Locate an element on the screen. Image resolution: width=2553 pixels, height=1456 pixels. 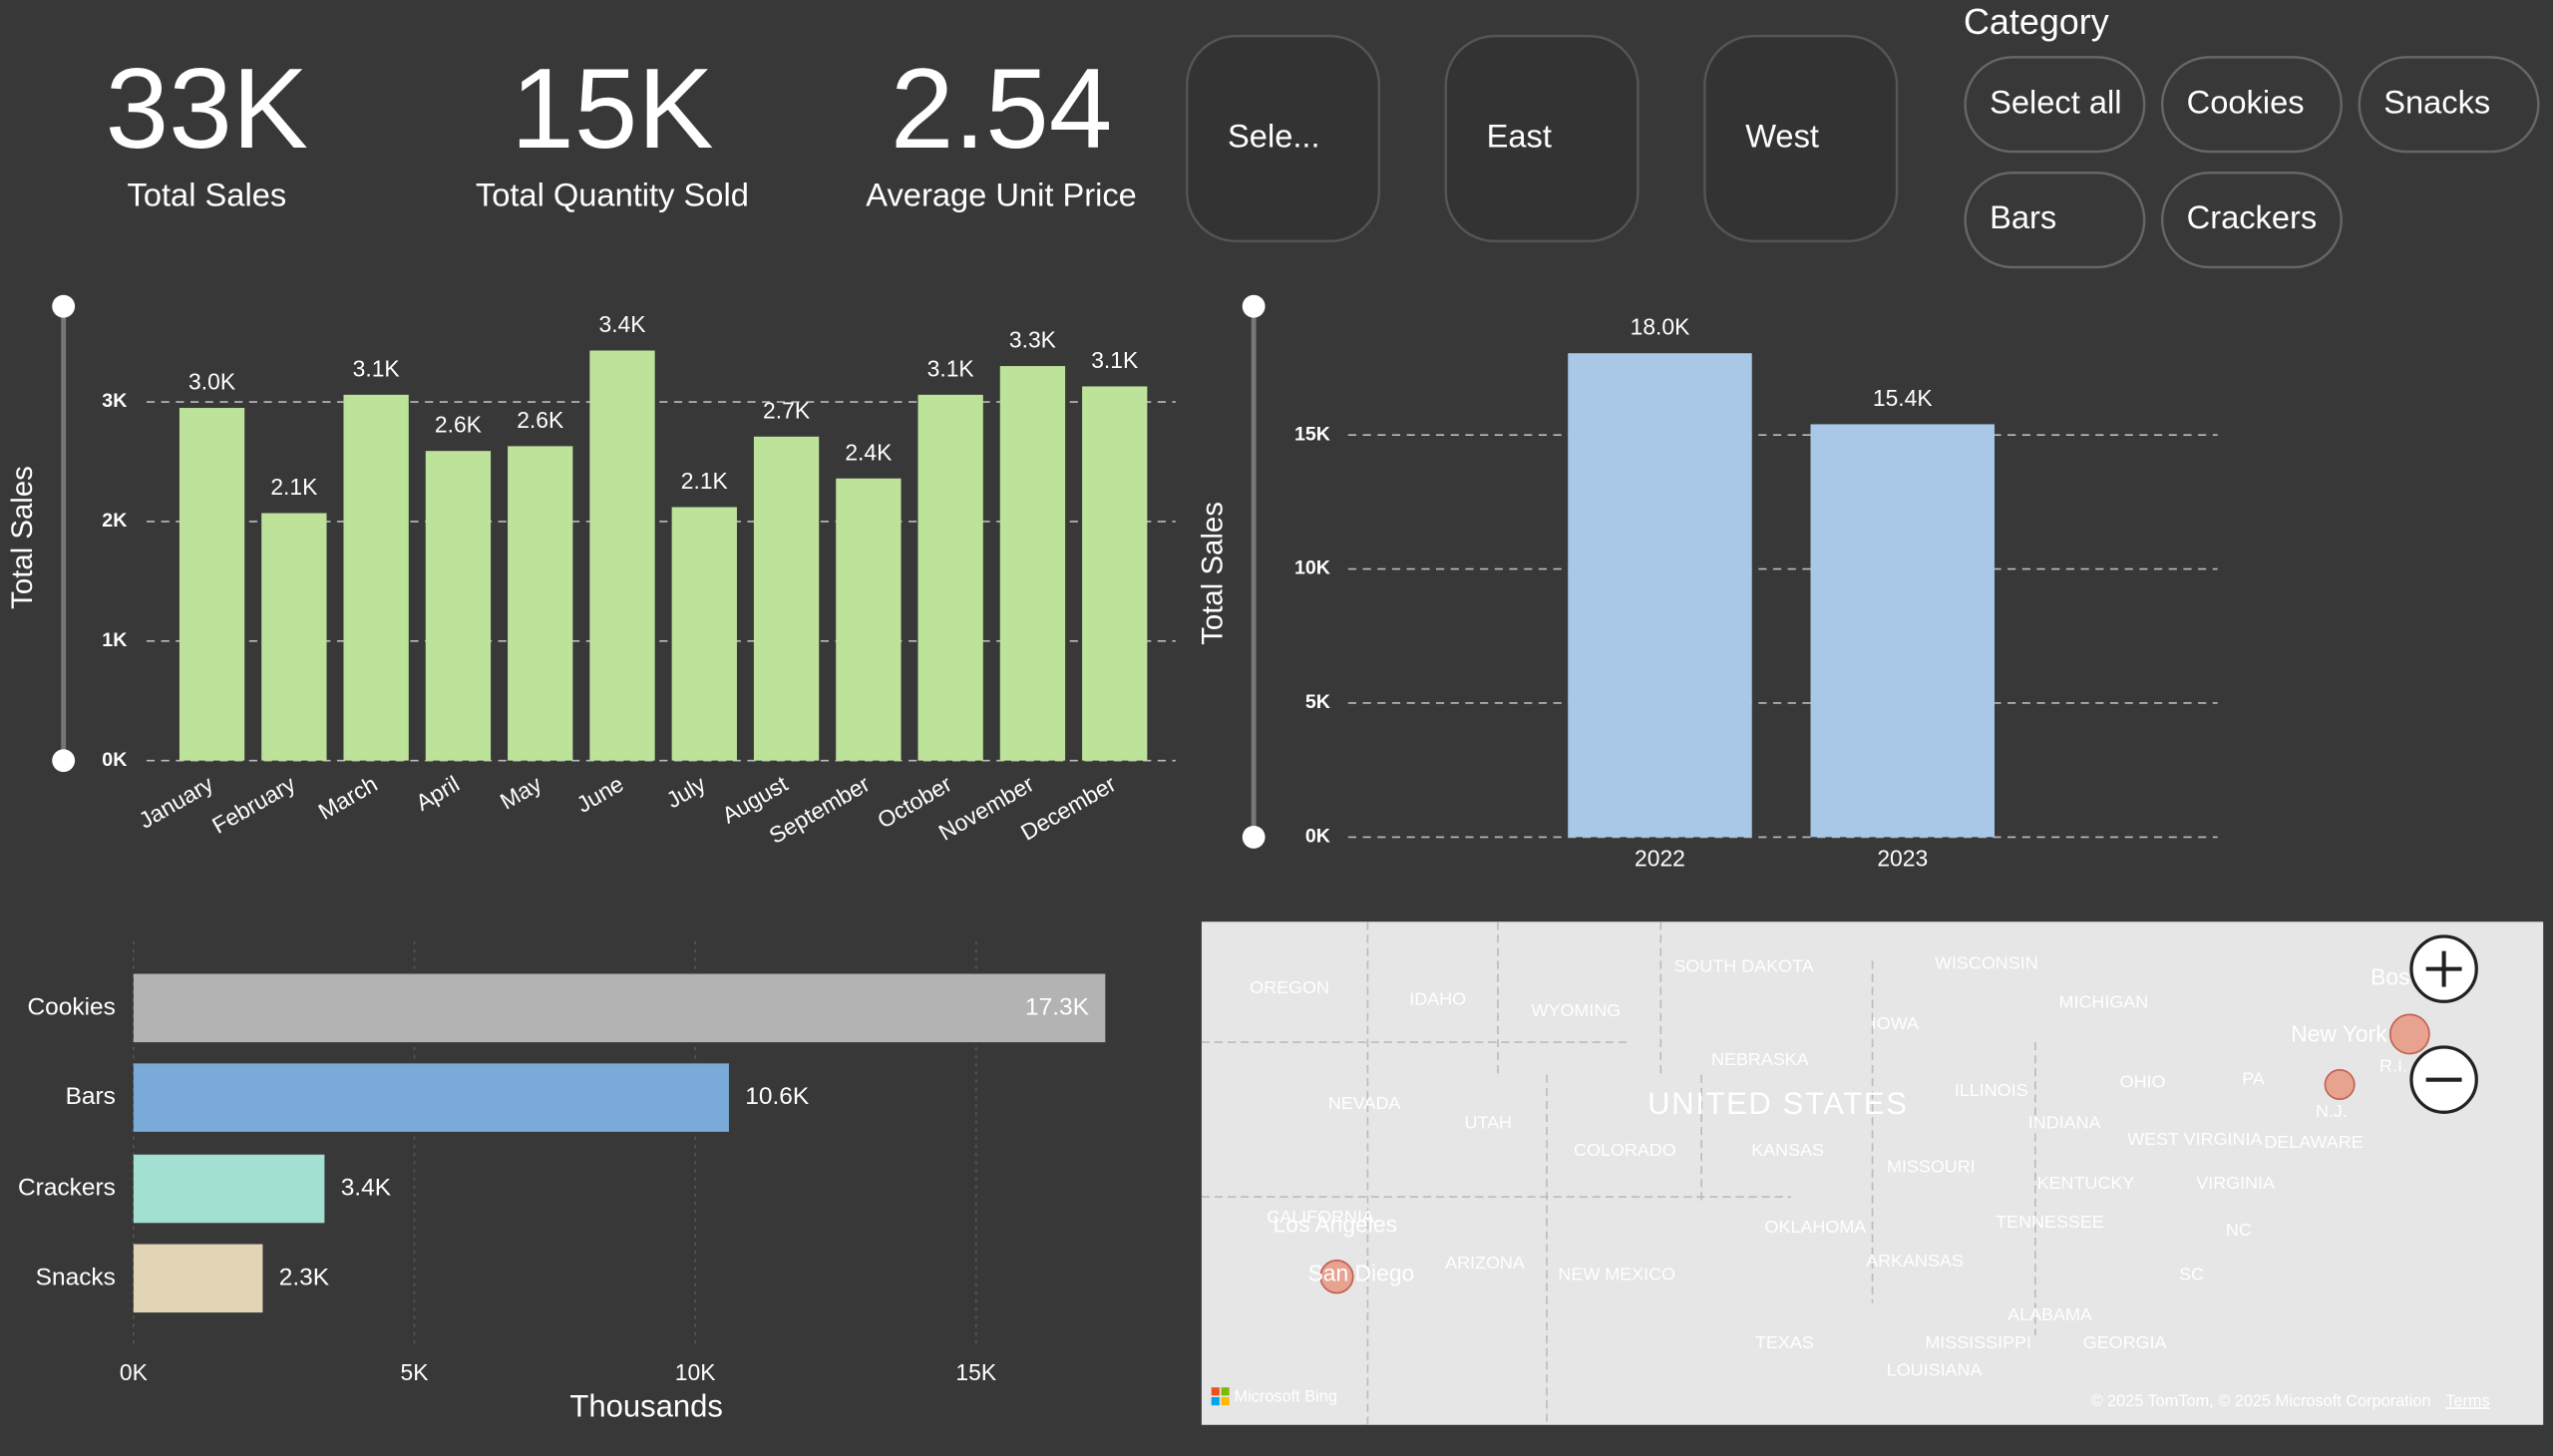
x-tick-label: 15K is located at coordinates (976, 1372).